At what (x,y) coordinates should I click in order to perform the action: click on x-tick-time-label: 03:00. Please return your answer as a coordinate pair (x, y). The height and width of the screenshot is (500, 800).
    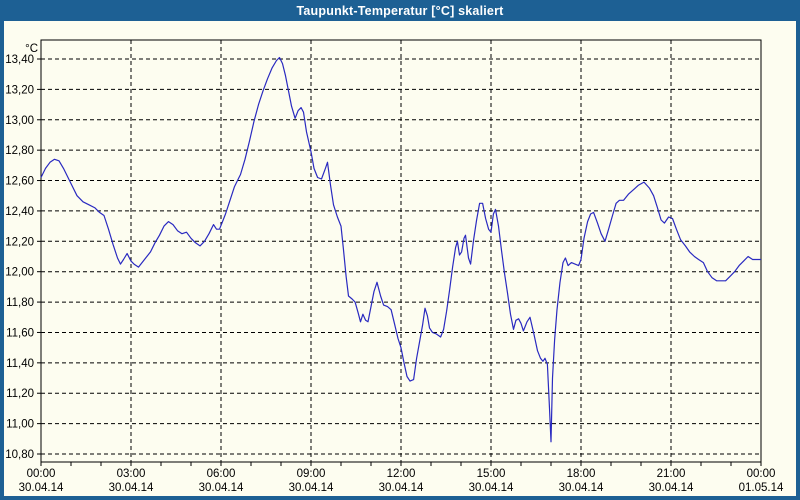
    Looking at the image, I should click on (131, 474).